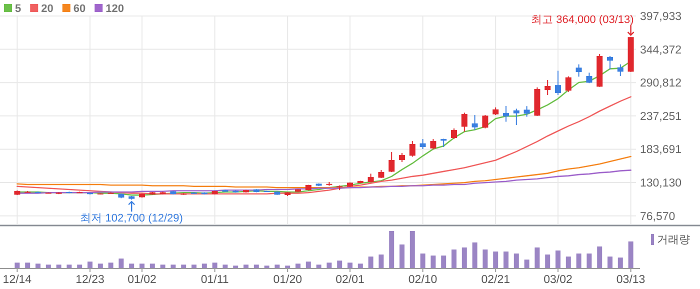  Describe the element at coordinates (661, 150) in the screenshot. I see `y-tick-label: 183,691` at that location.